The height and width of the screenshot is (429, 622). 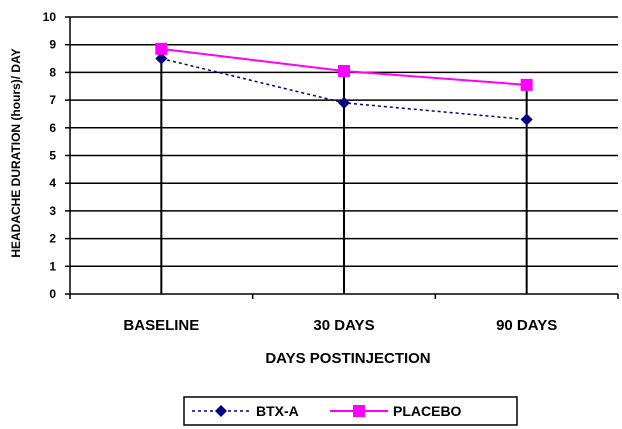 I want to click on y-tick-label: 7, so click(x=52, y=100).